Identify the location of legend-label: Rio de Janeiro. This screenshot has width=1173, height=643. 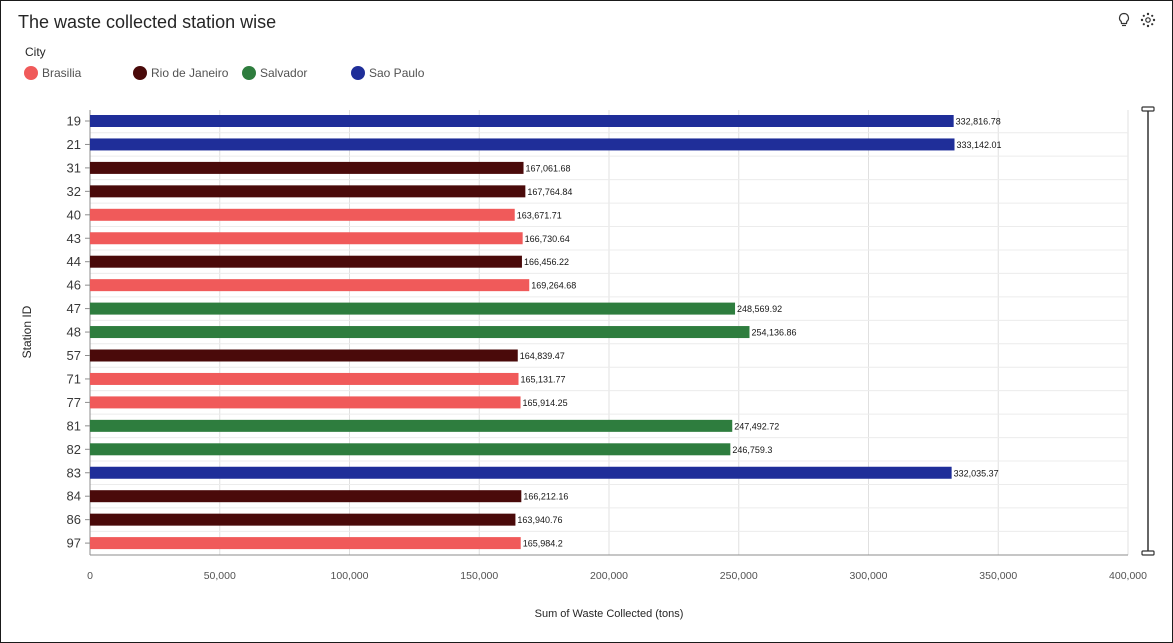
(190, 73).